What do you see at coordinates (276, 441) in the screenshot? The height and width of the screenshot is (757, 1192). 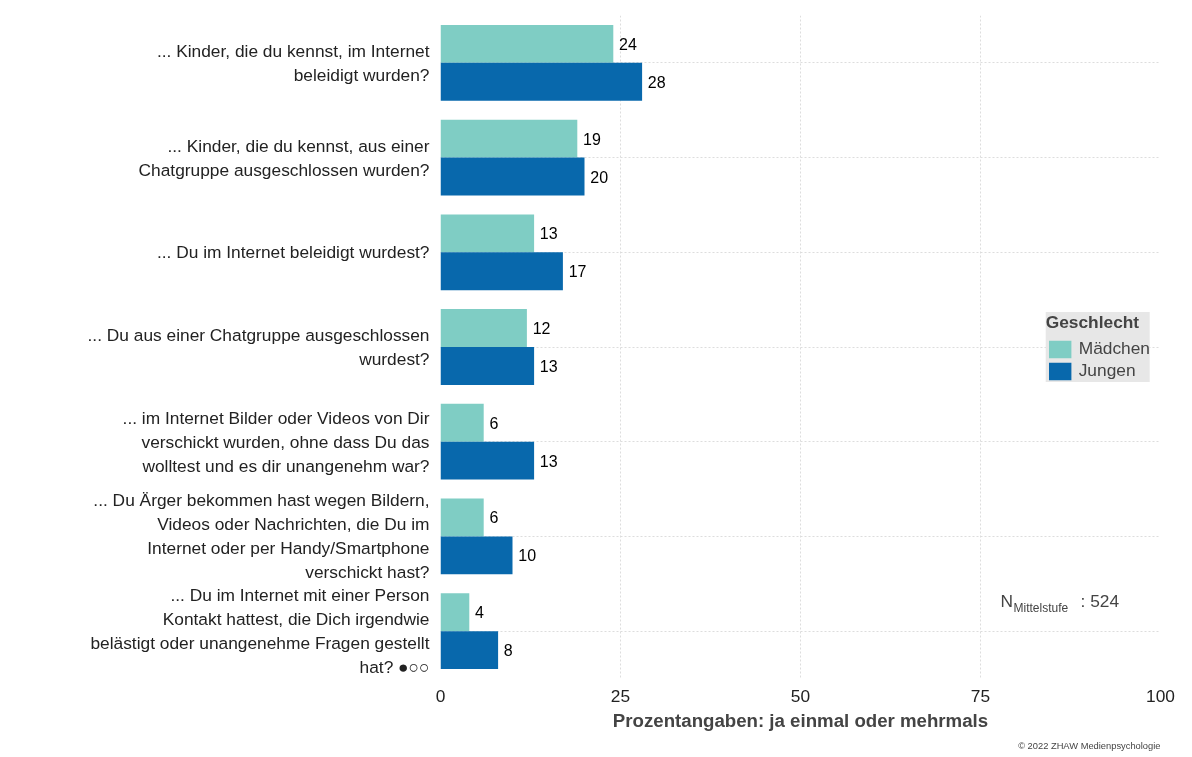 I see `y-tick-label: ... im Internet Bilder oder Videos von Dir verschickt wurden, ohne dass Du das wolltest und es dir unangenehm war?` at bounding box center [276, 441].